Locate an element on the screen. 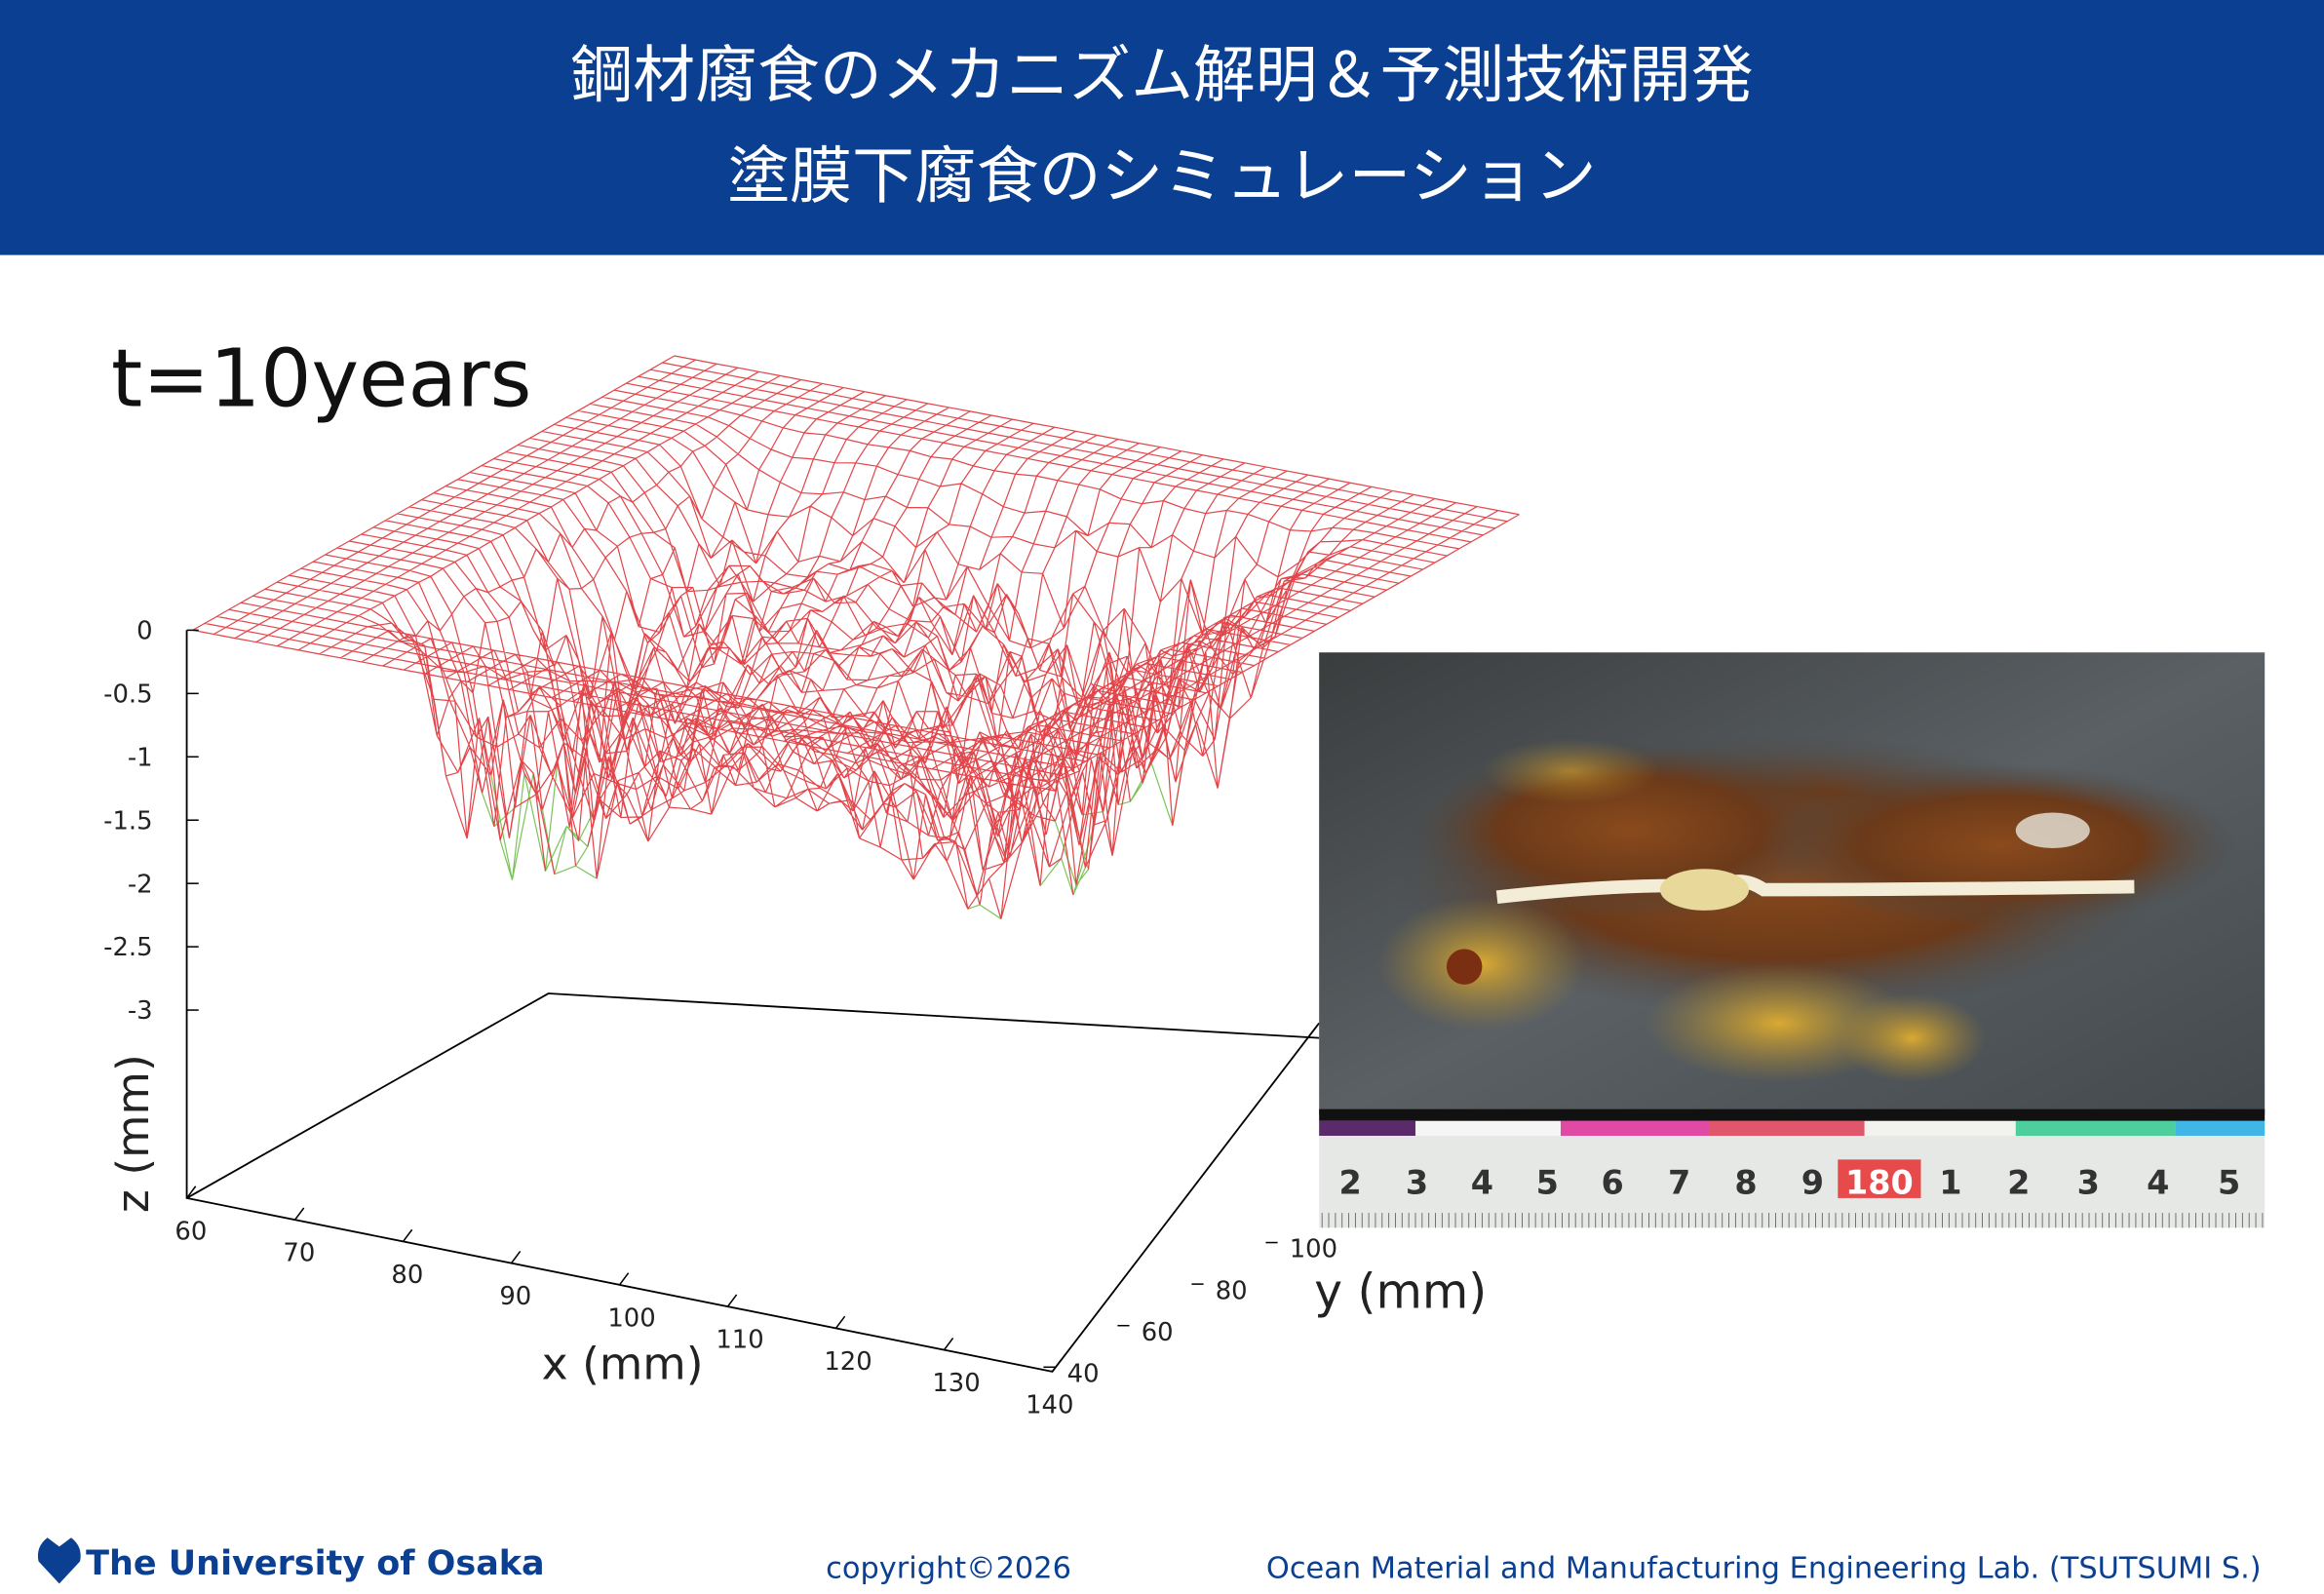 The width and height of the screenshot is (2324, 1594). plot-label: t=10years is located at coordinates (321, 380).